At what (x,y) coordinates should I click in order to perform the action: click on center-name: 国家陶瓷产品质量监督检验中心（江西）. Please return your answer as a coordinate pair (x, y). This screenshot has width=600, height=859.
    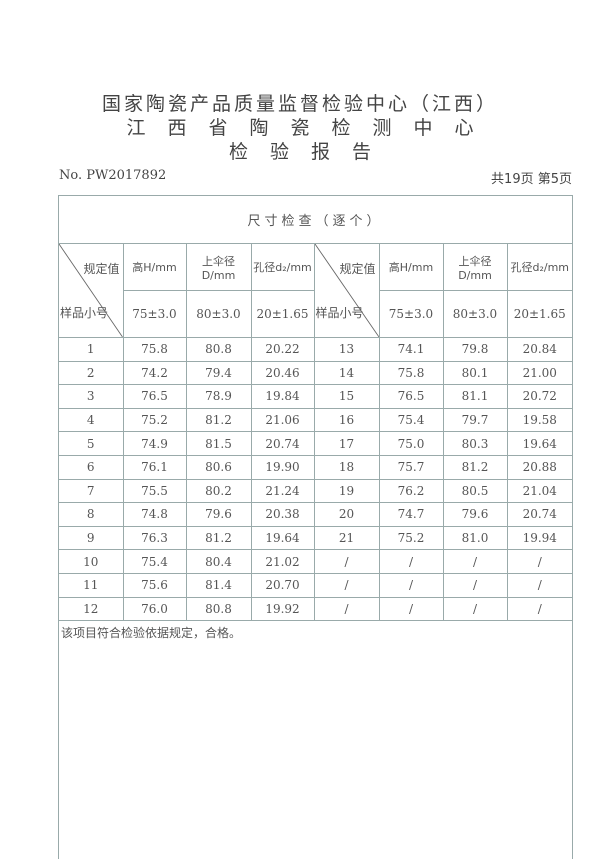
    Looking at the image, I should click on (299, 104).